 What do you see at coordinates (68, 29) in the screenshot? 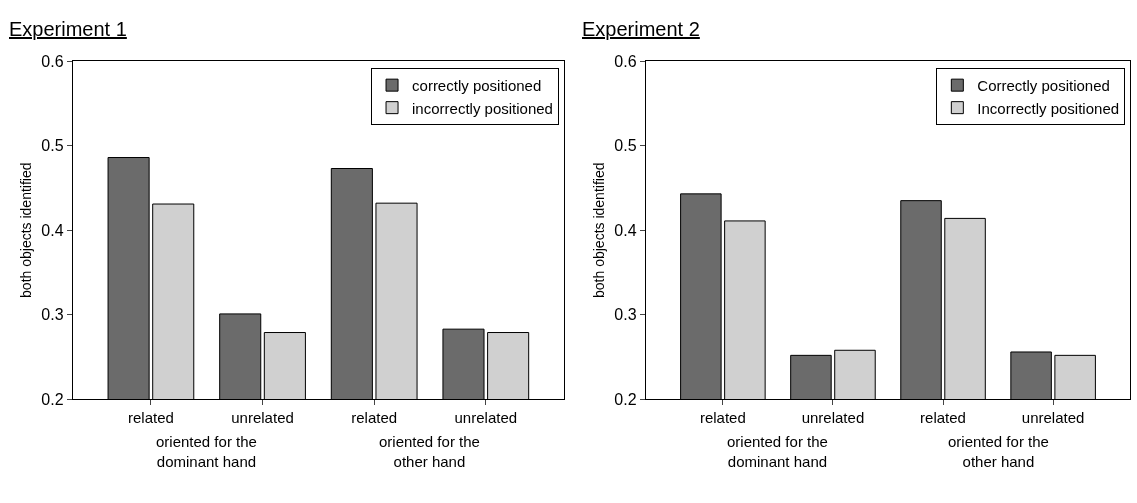
I see `chart-title: Experiment 1` at bounding box center [68, 29].